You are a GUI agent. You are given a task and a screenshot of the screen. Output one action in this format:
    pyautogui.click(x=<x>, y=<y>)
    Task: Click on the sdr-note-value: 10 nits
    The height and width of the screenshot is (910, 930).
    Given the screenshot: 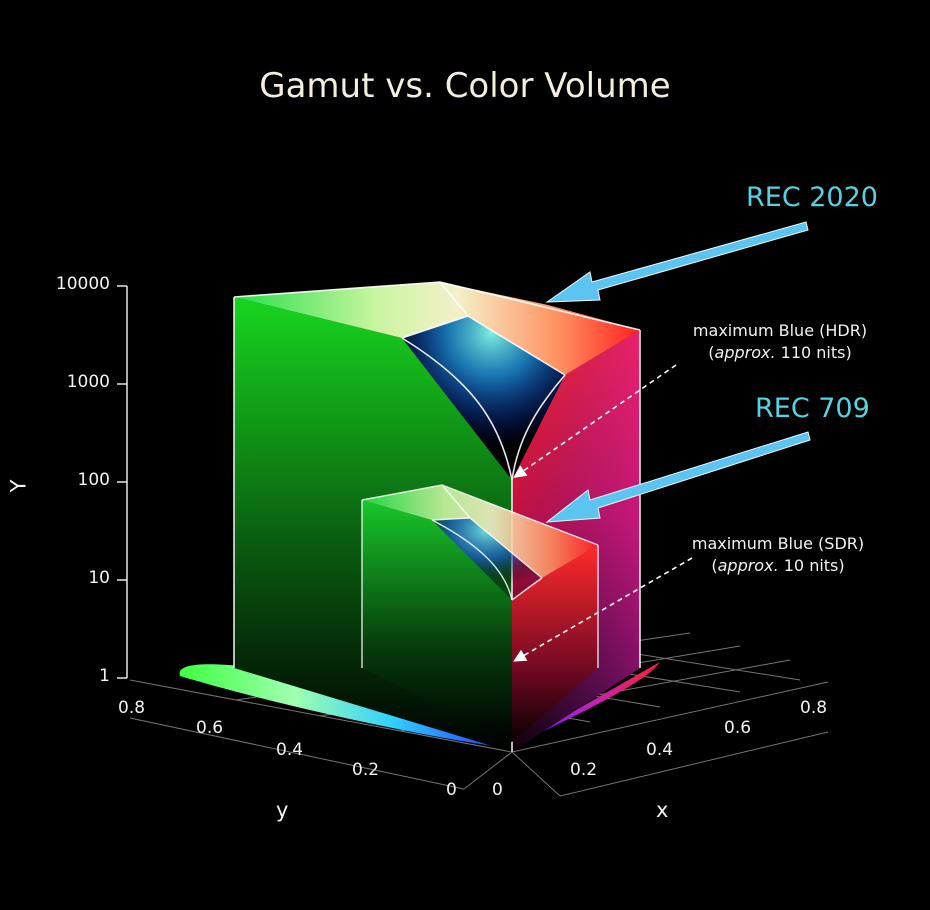 What is the action you would take?
    pyautogui.click(x=811, y=565)
    